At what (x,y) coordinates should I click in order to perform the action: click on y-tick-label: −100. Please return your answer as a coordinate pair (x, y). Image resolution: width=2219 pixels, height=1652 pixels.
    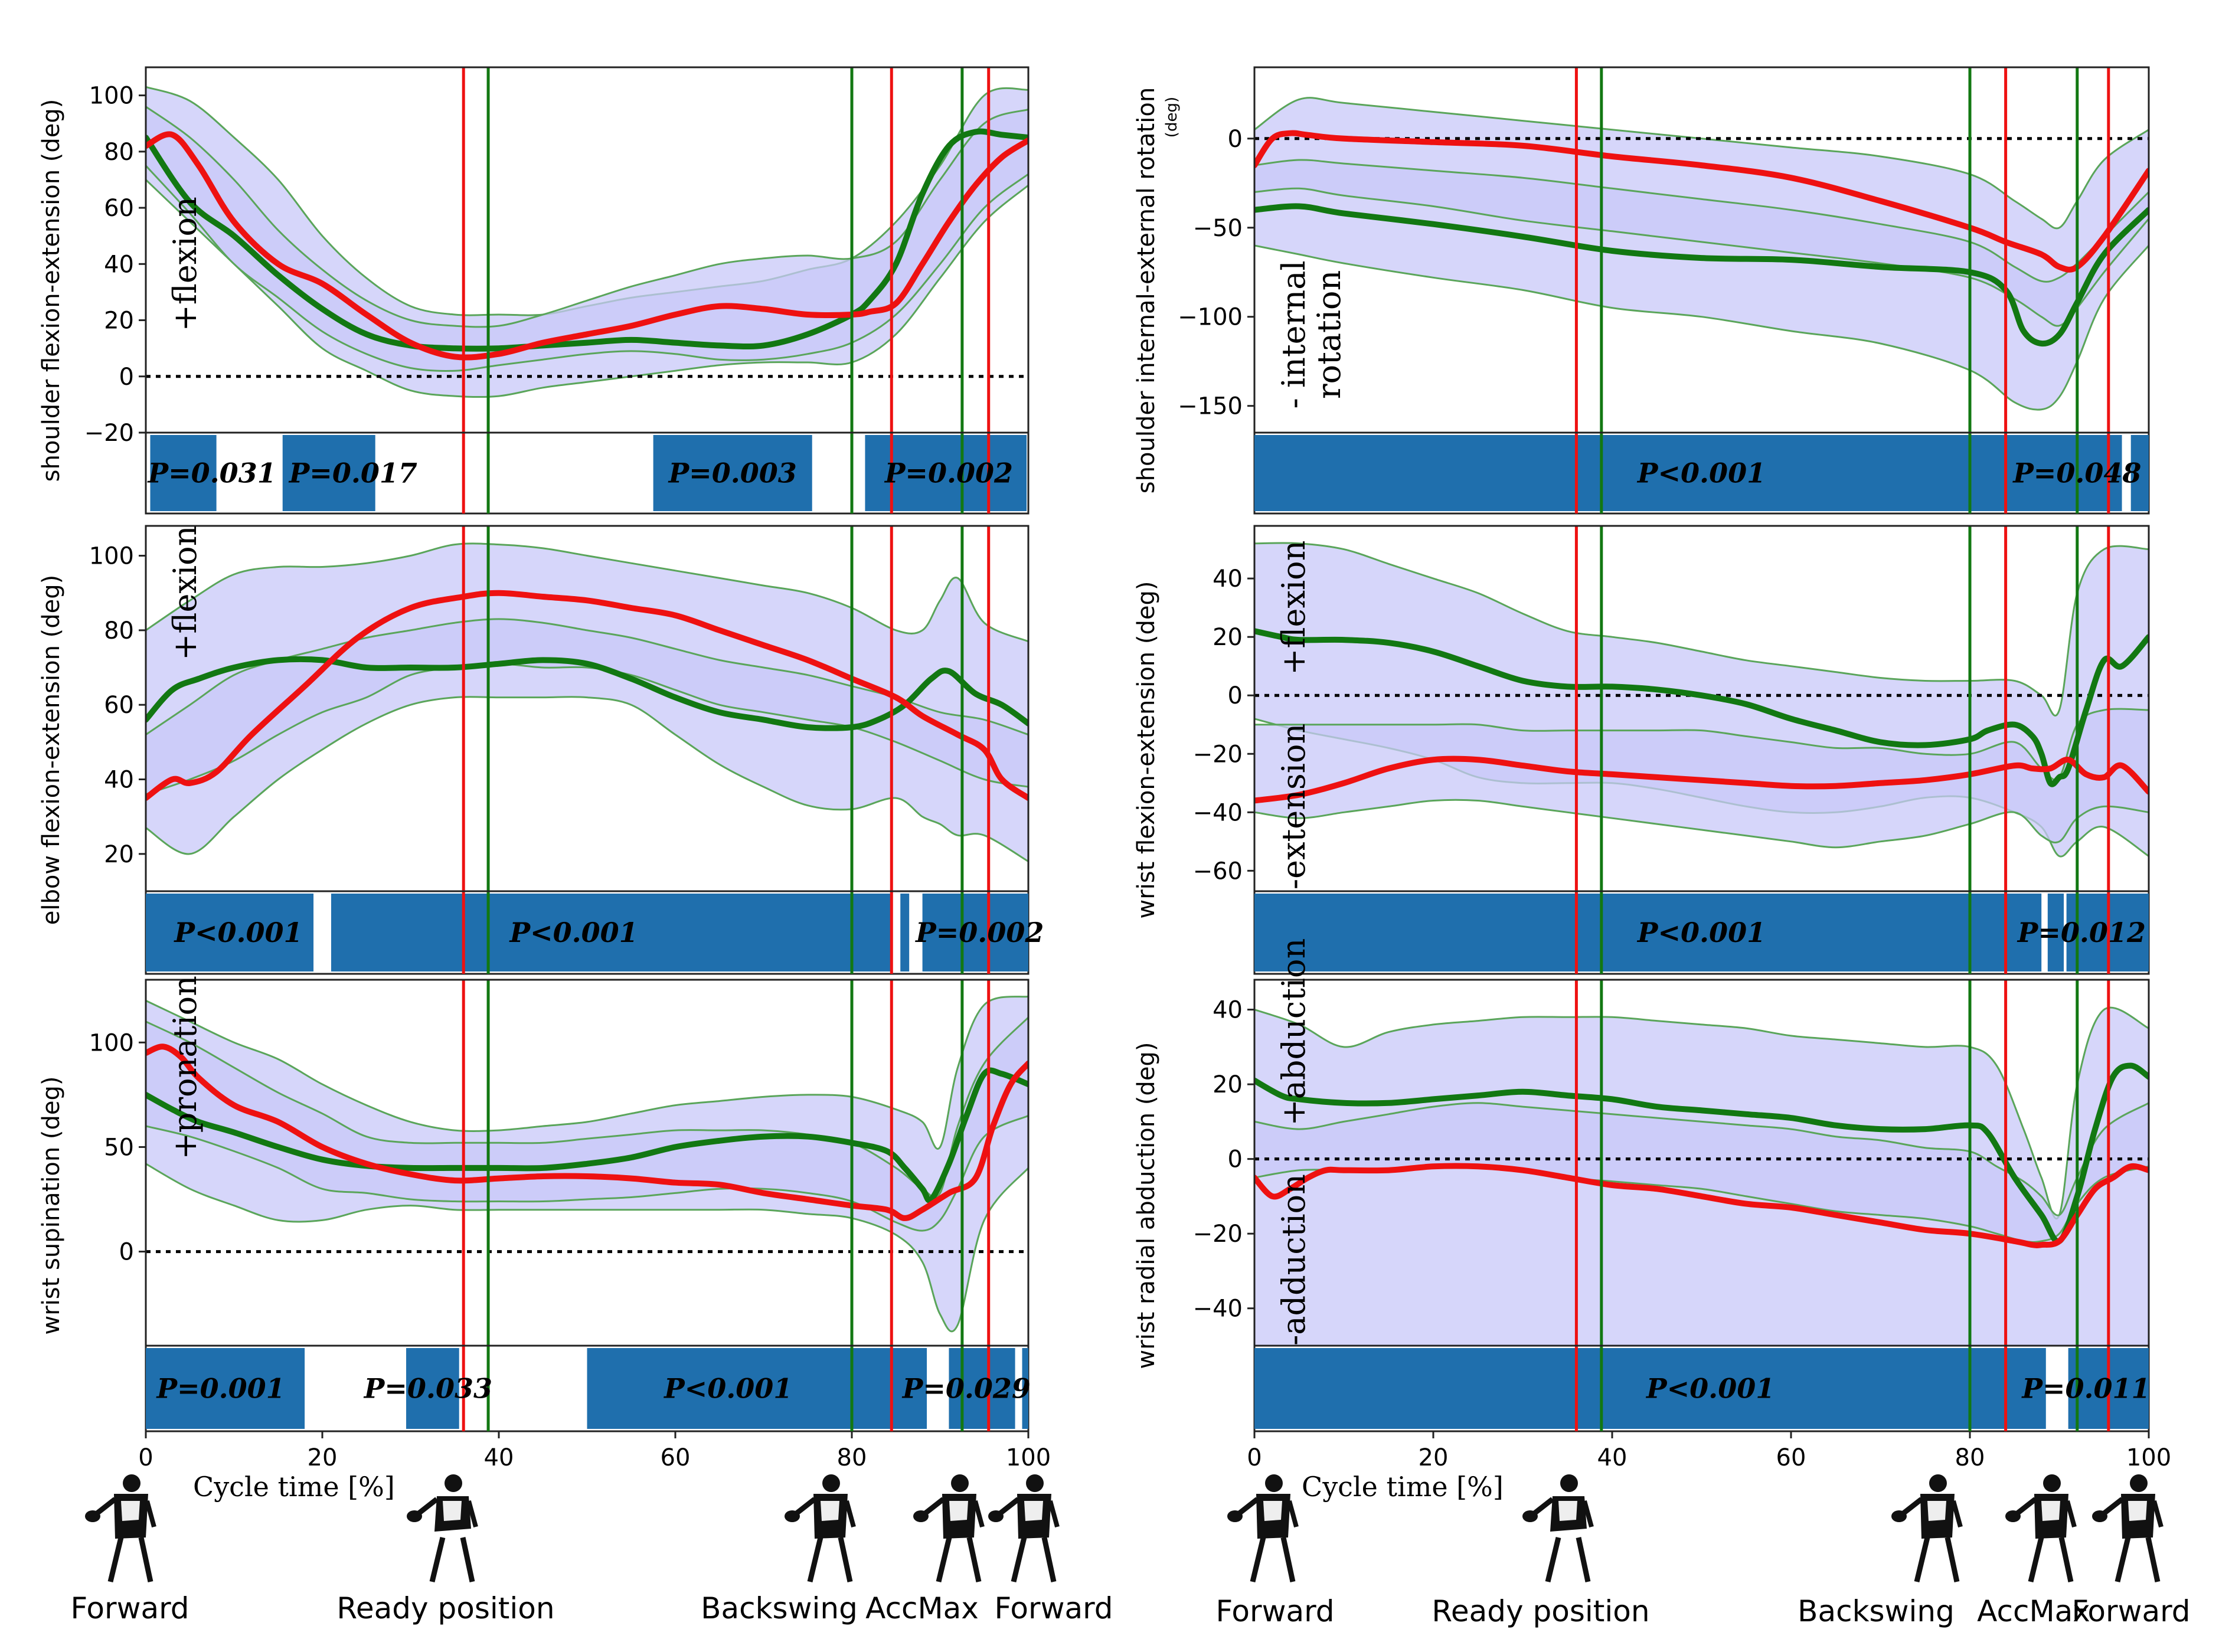
    Looking at the image, I should click on (1210, 317).